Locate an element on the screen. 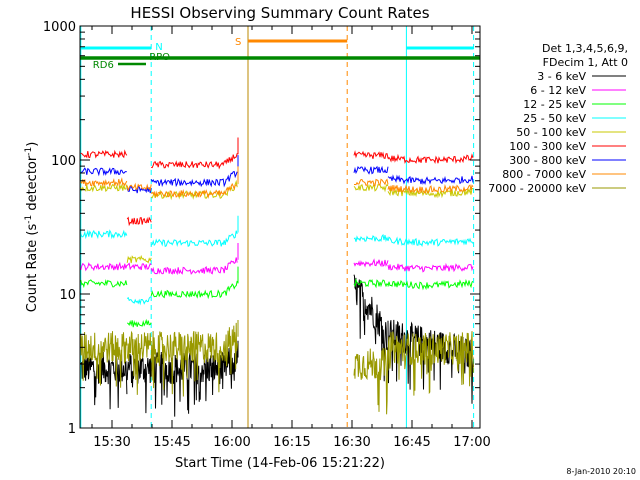 This screenshot has height=480, width=640. legend-label: 25 - 50 keV is located at coordinates (554, 118).